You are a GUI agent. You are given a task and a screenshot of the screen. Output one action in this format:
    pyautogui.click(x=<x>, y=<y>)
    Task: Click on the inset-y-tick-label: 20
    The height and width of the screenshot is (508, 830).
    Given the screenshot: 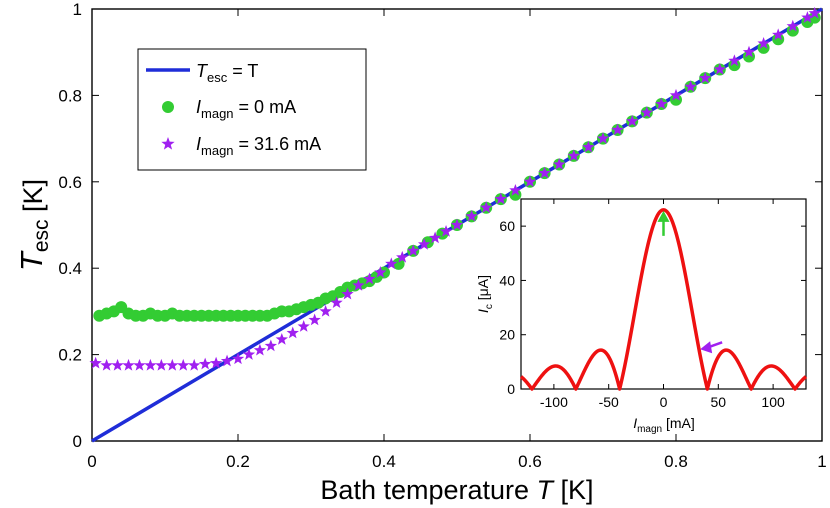 What is the action you would take?
    pyautogui.click(x=507, y=335)
    